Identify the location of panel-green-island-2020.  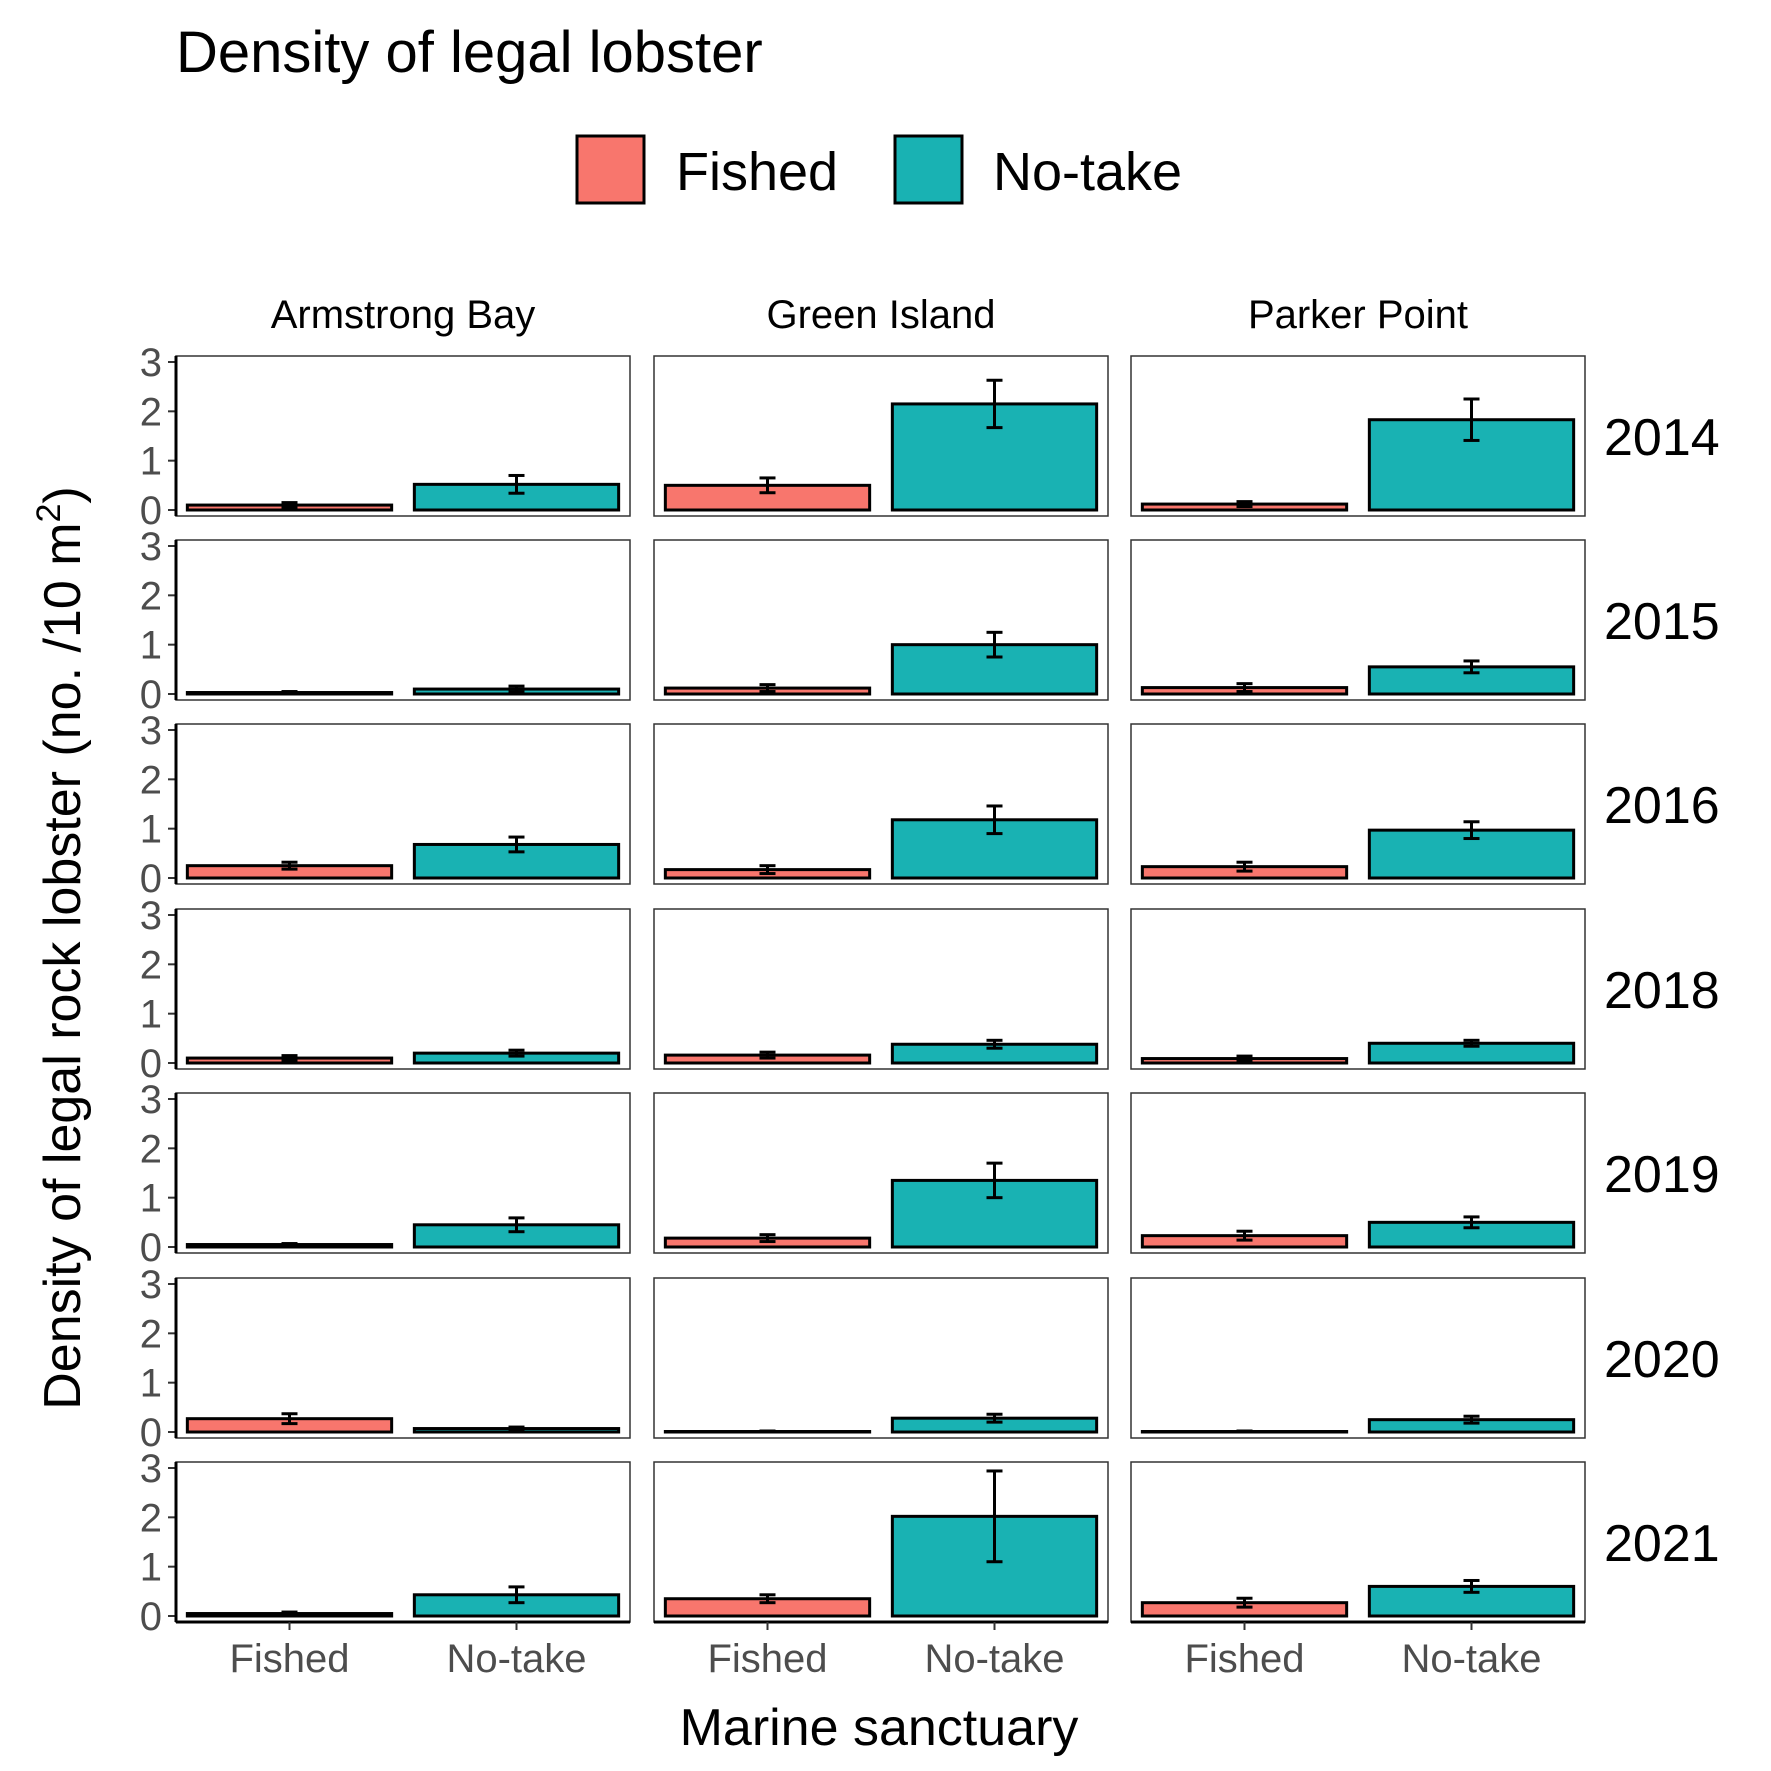
(881, 1358).